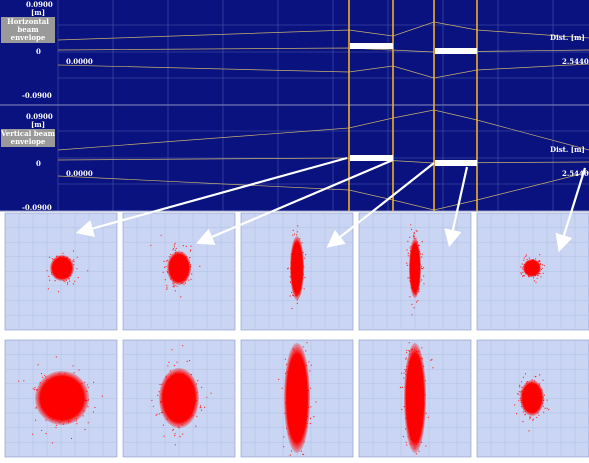  What do you see at coordinates (28, 30) in the screenshot?
I see `panel-label: Horizontal beam envelope` at bounding box center [28, 30].